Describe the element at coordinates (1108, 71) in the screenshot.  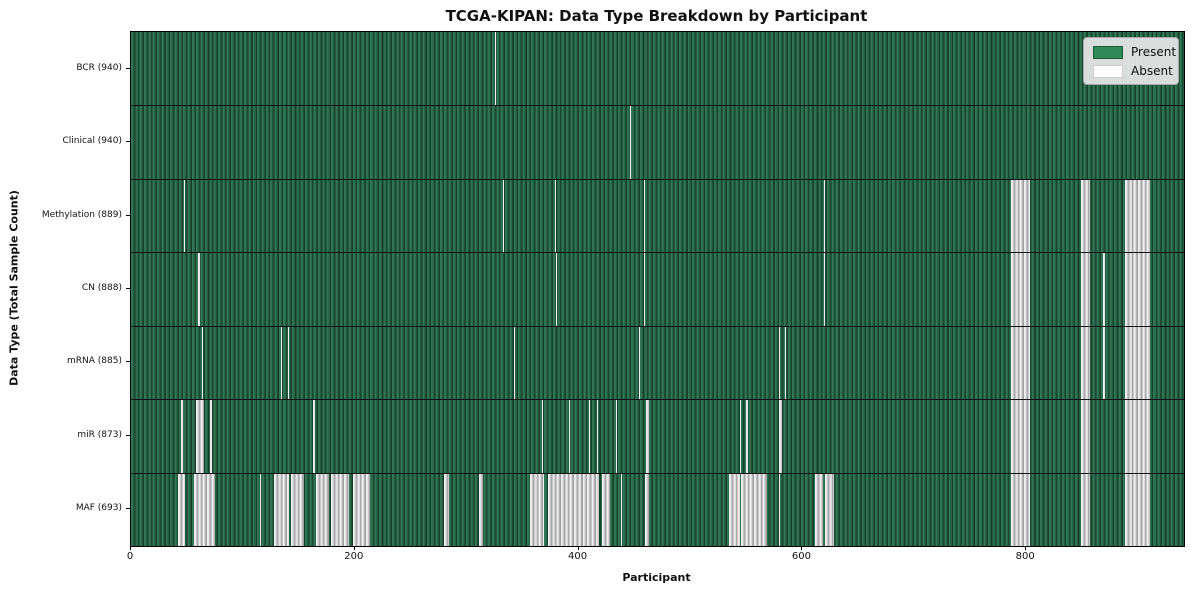
I see `absent-swatch-icon` at that location.